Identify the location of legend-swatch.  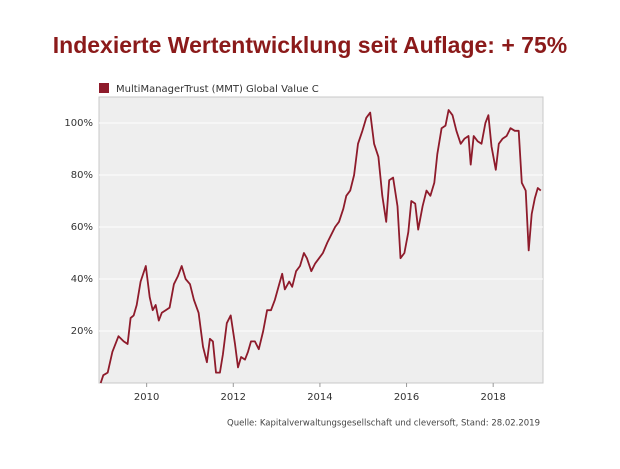
(104, 88).